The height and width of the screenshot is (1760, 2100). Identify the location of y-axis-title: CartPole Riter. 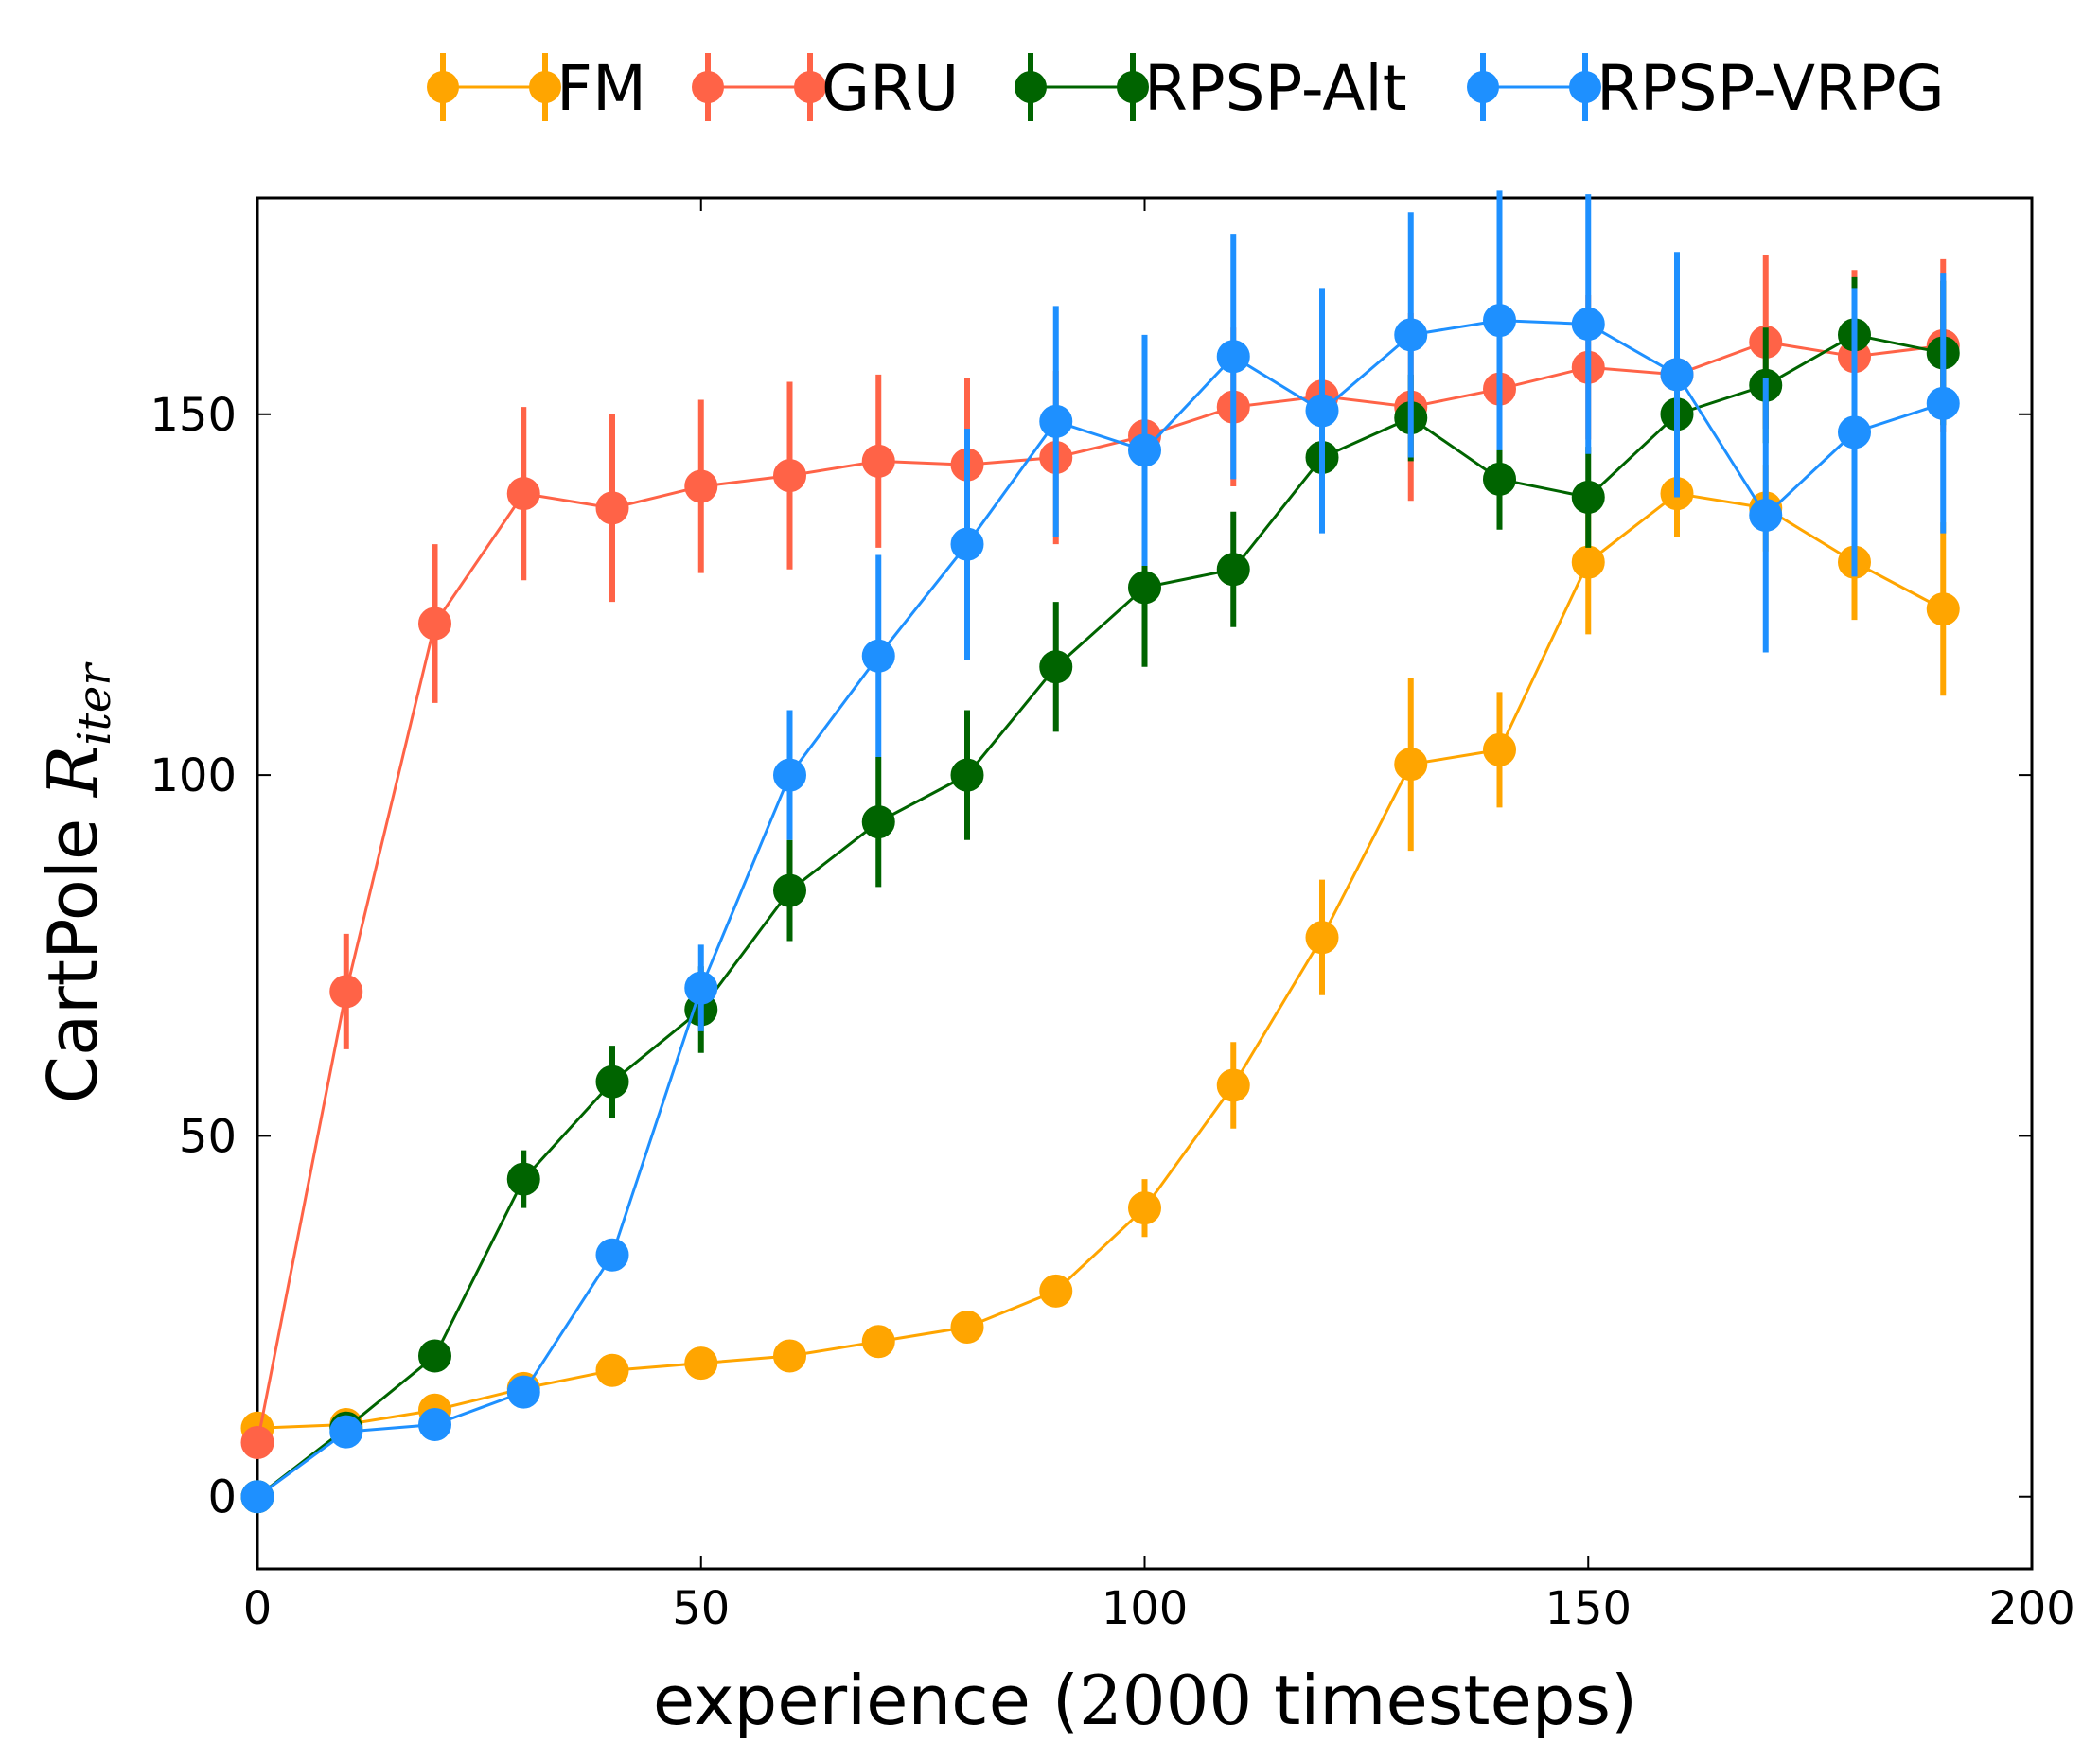
(77, 883).